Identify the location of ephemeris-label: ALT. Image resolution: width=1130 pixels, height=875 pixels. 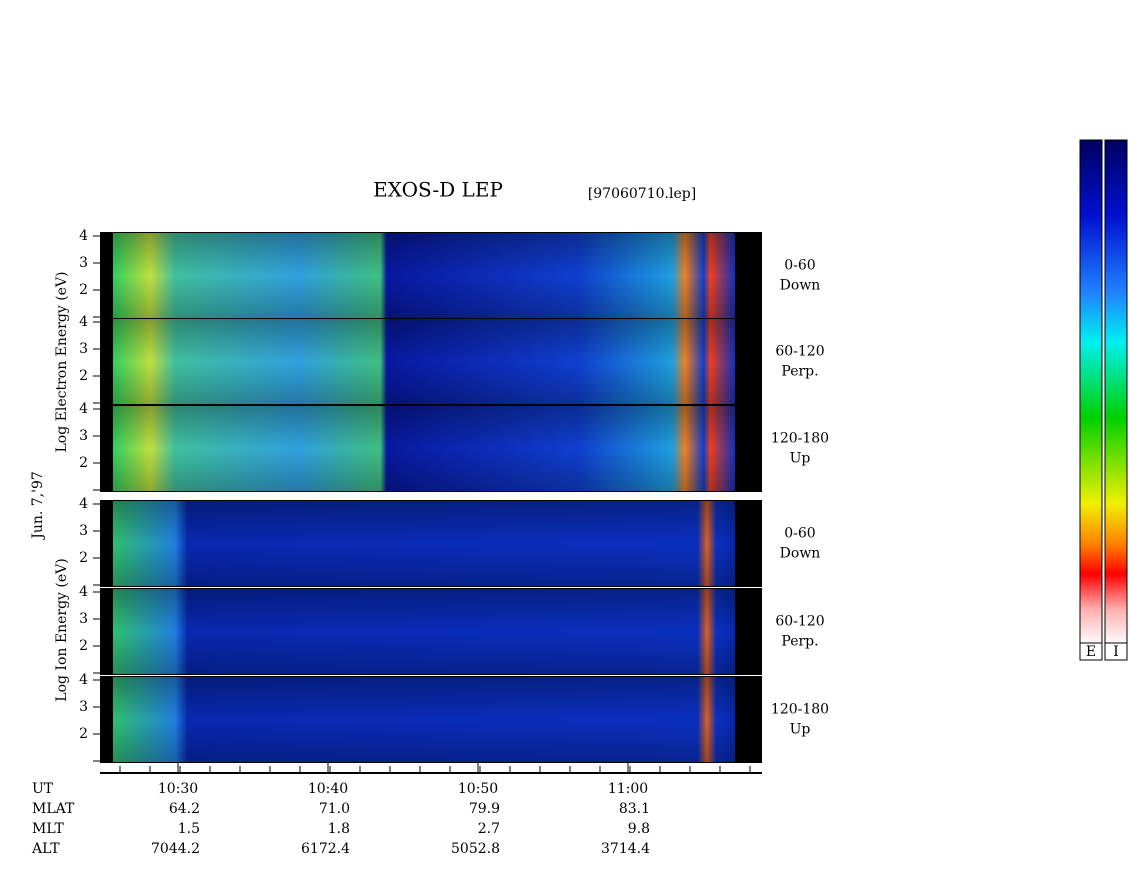
(45, 849).